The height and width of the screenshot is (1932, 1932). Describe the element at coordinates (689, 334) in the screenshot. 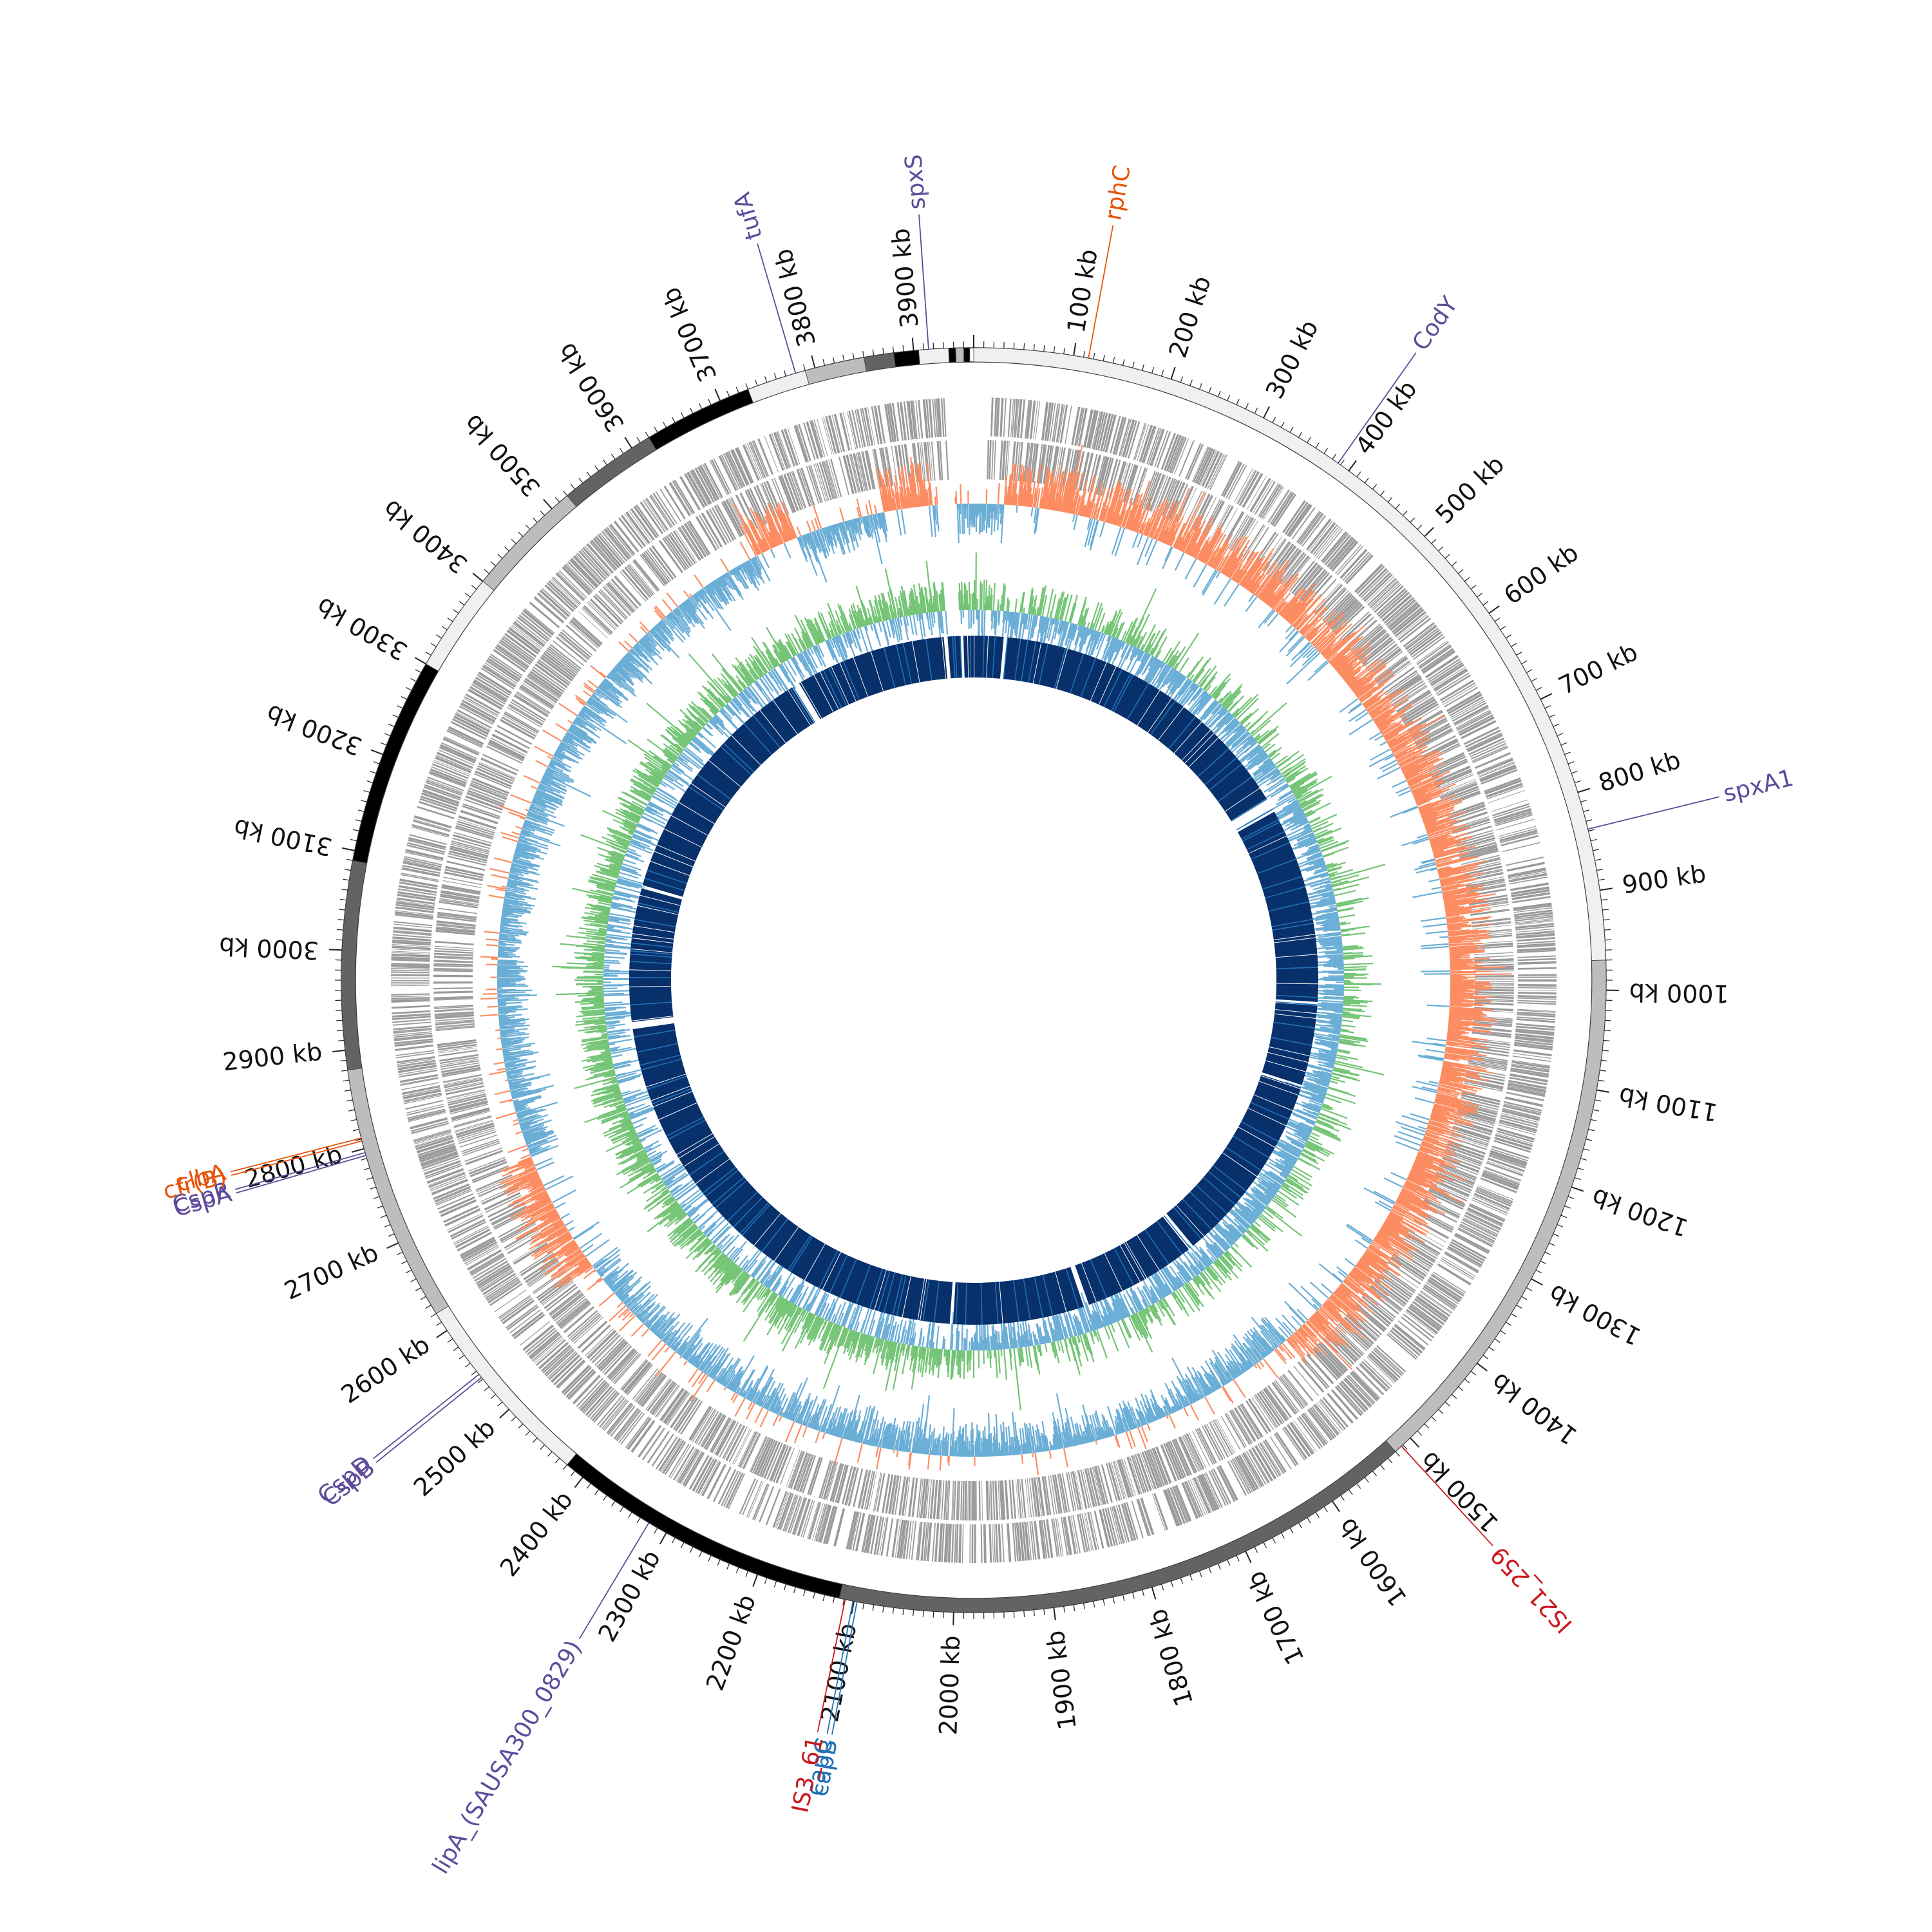

I see `tick-label-3700kb: 3700 kb` at that location.